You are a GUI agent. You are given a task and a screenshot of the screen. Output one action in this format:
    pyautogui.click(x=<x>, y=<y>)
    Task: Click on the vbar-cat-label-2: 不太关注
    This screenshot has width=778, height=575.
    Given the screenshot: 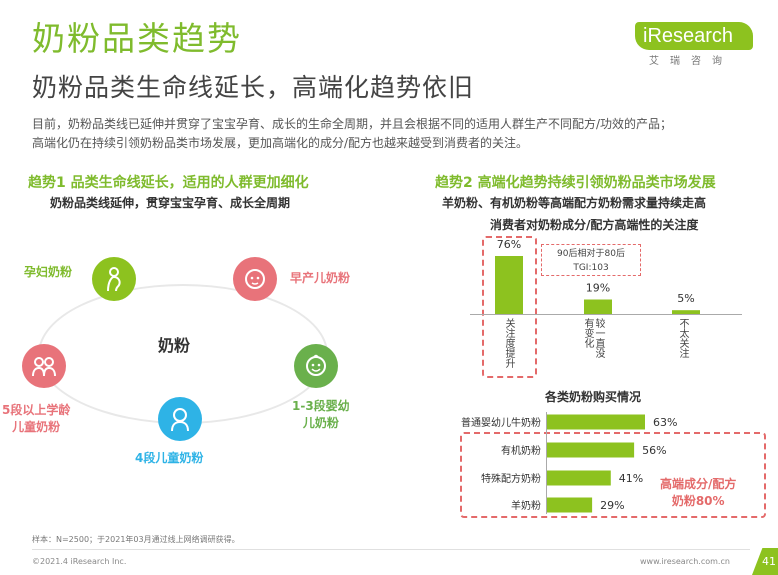 What is the action you would take?
    pyautogui.click(x=682, y=338)
    